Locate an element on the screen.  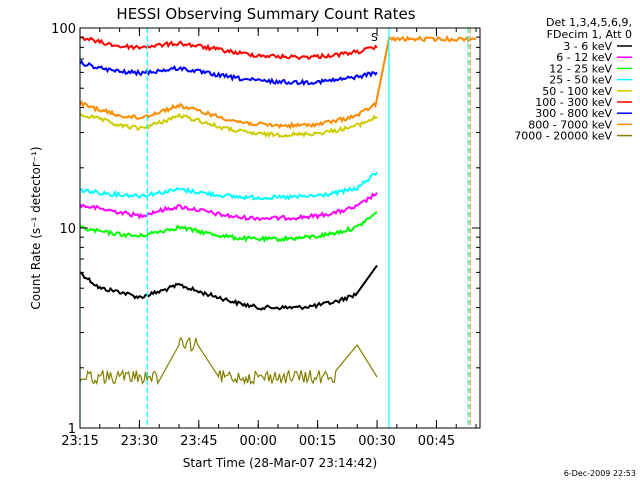
legend-label: 25 - 50 keV is located at coordinates (580, 80).